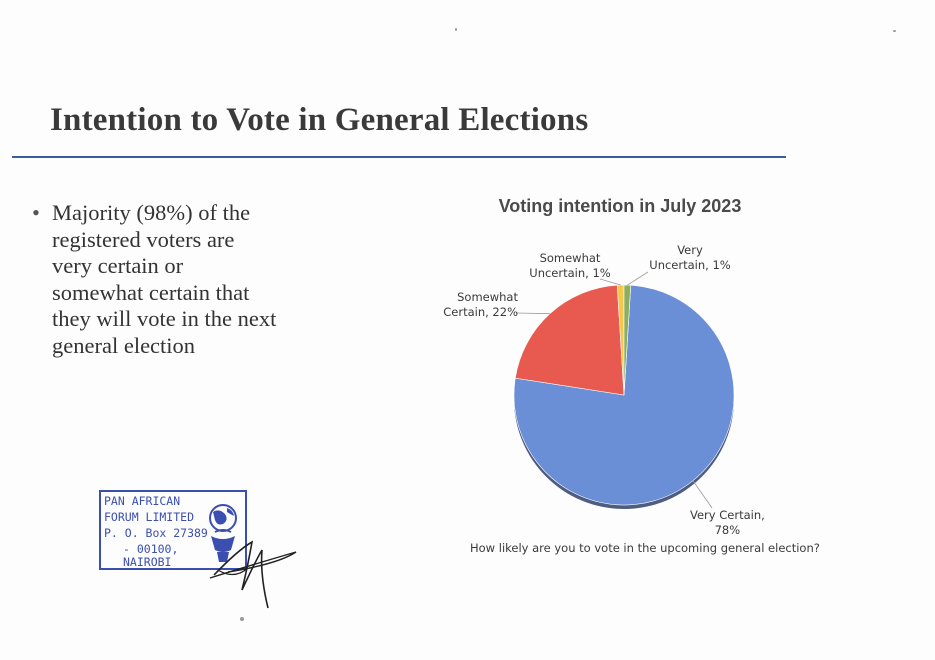 The height and width of the screenshot is (660, 935). I want to click on slice-label-somewhat-uncertain: Somewhat Uncertain, 1%, so click(570, 265).